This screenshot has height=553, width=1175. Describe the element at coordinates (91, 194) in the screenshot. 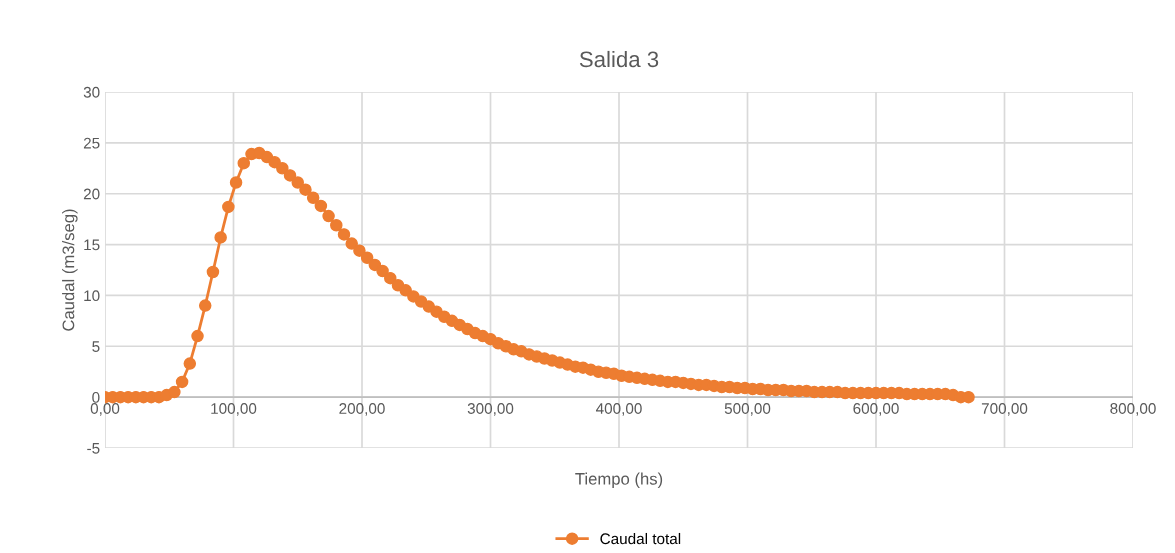

I see `y-tick-label: 20` at that location.